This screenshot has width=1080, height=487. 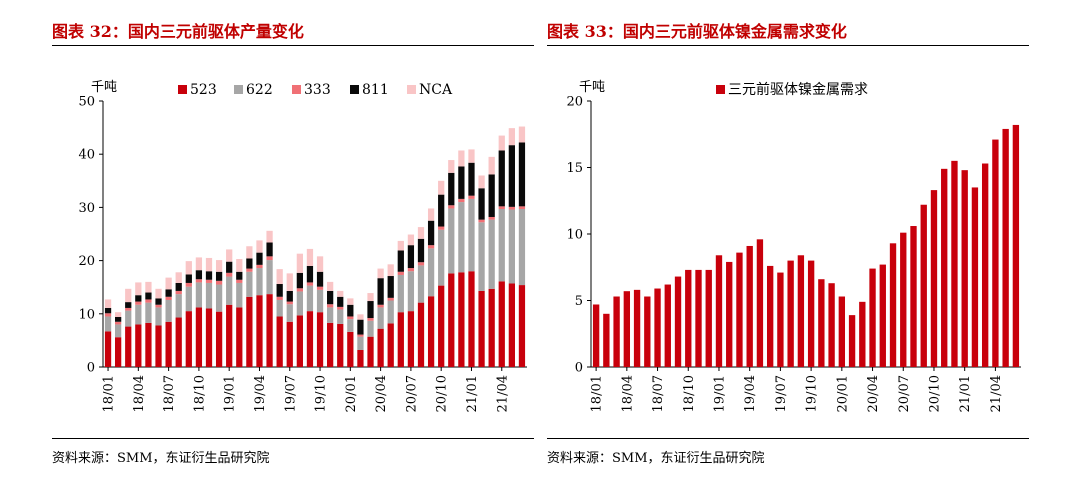 I want to click on bar-20/06-series-3, so click(x=400, y=261).